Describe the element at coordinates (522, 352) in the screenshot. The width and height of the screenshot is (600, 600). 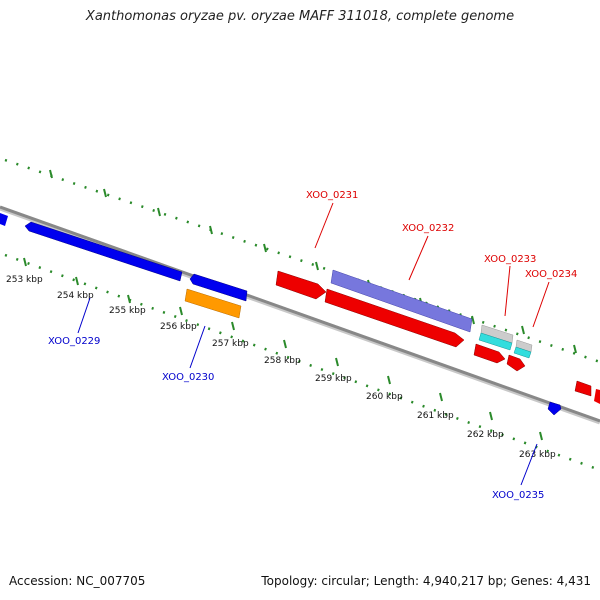
I see `gene-feature-xoo-0234-cyan` at that location.